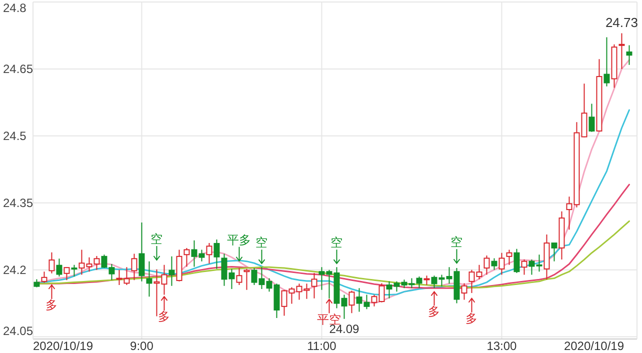 Image resolution: width=642 pixels, height=353 pixels. I want to click on annotation: 24.73, so click(621, 22).